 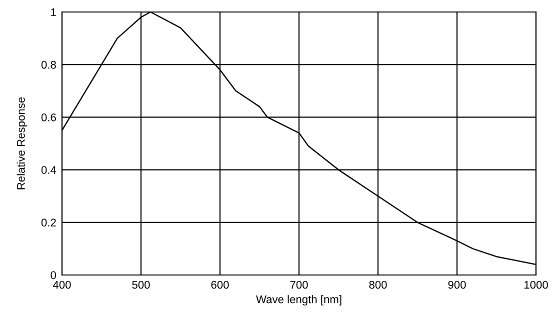 What do you see at coordinates (48, 117) in the screenshot?
I see `y-tick-label: 0.6` at bounding box center [48, 117].